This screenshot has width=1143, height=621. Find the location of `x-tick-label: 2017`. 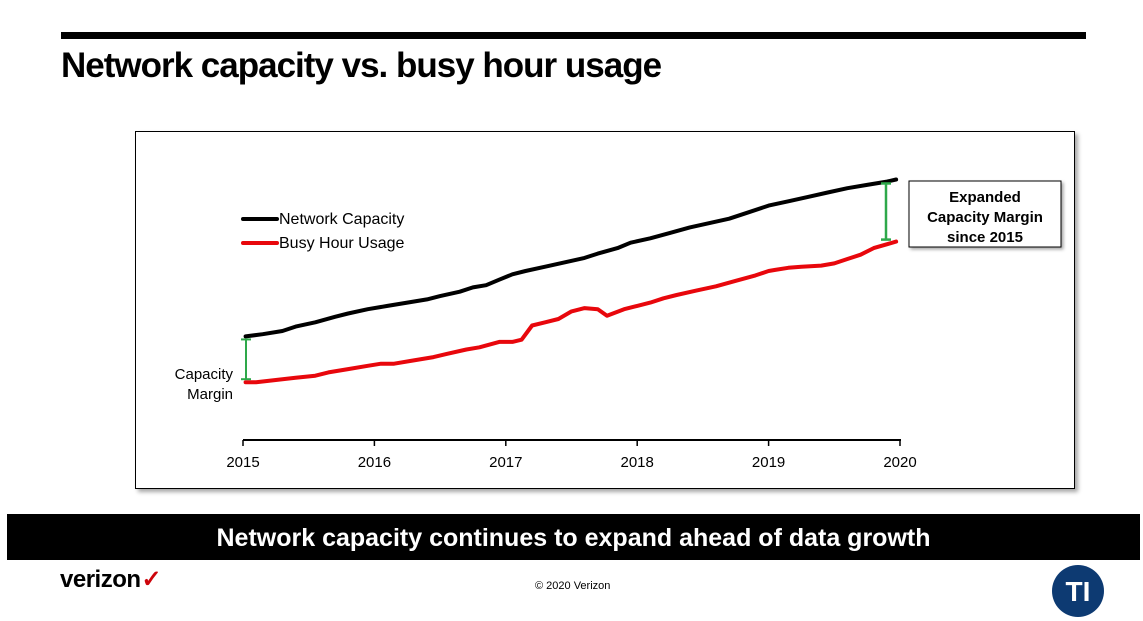

x-tick-label: 2017 is located at coordinates (505, 462).